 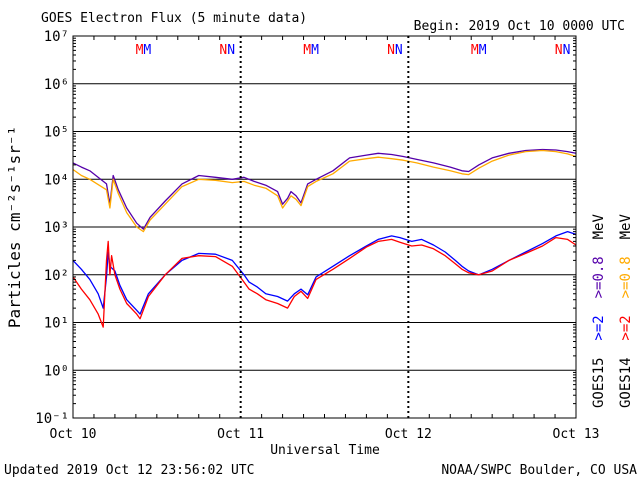 I want to click on y-tick-label: 10⁷, so click(x=56, y=37).